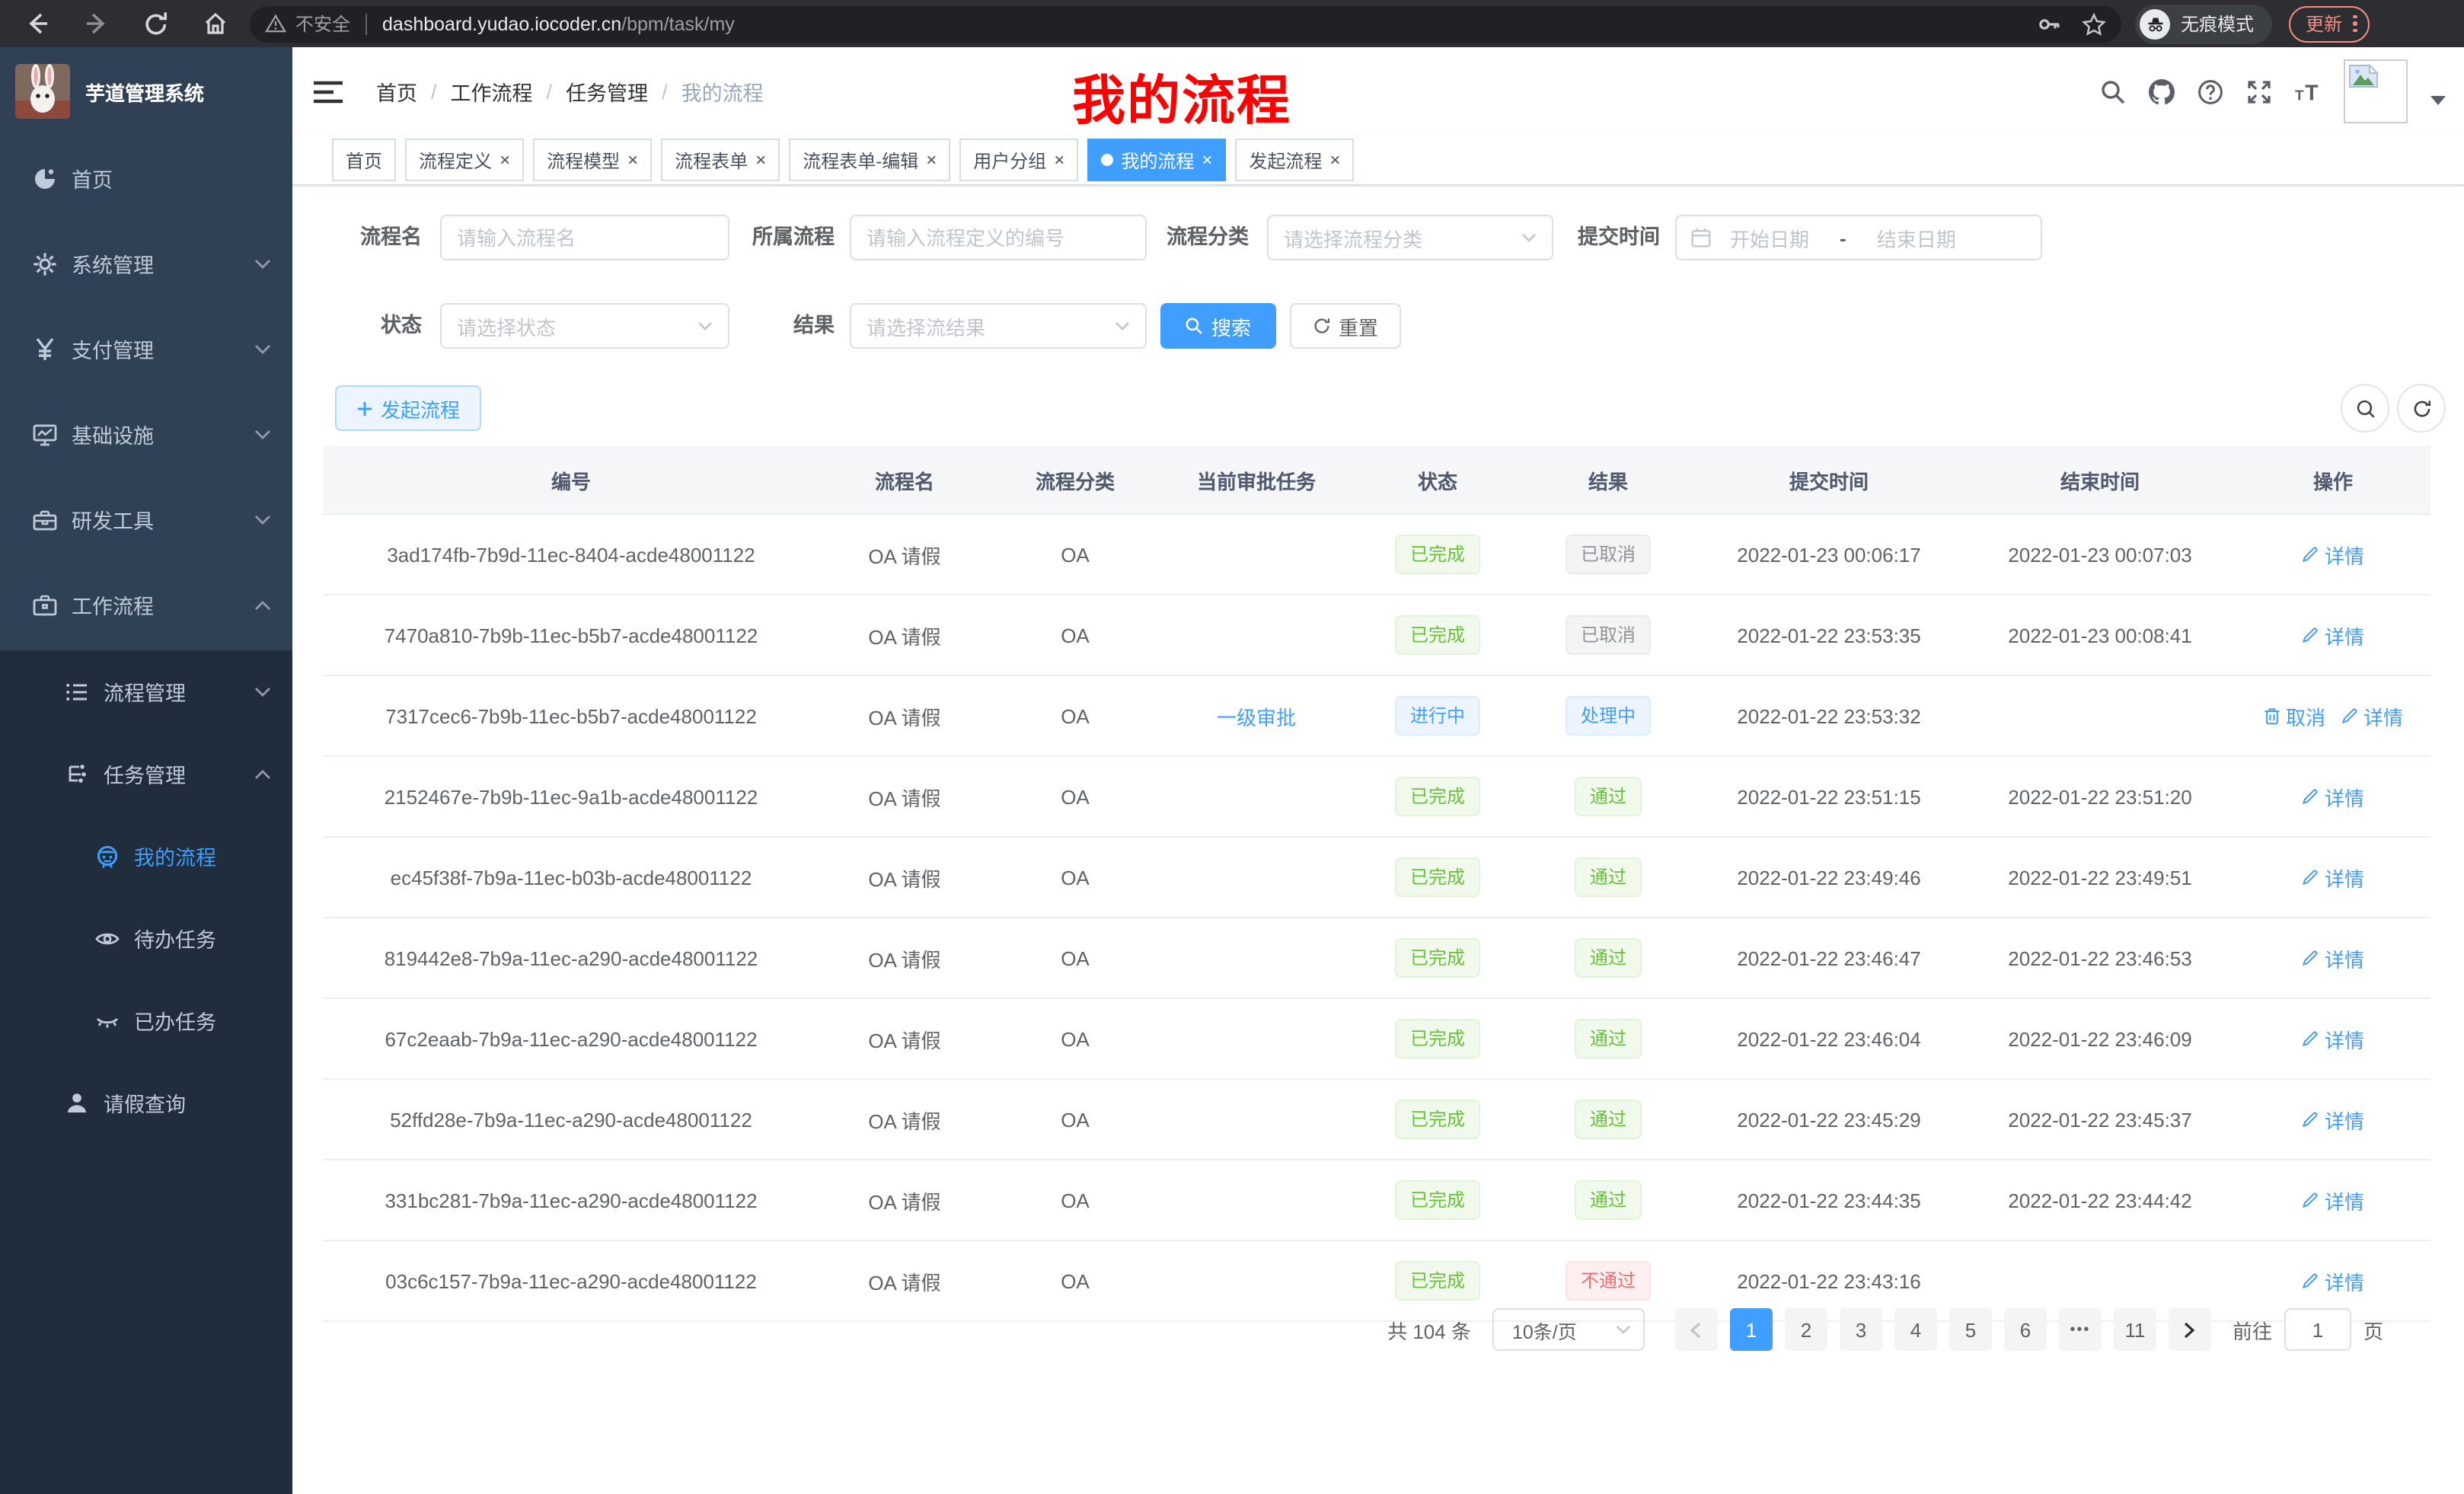 This screenshot has width=2464, height=1494. I want to click on tab-process-definition: 流程定义 ×, so click(465, 160).